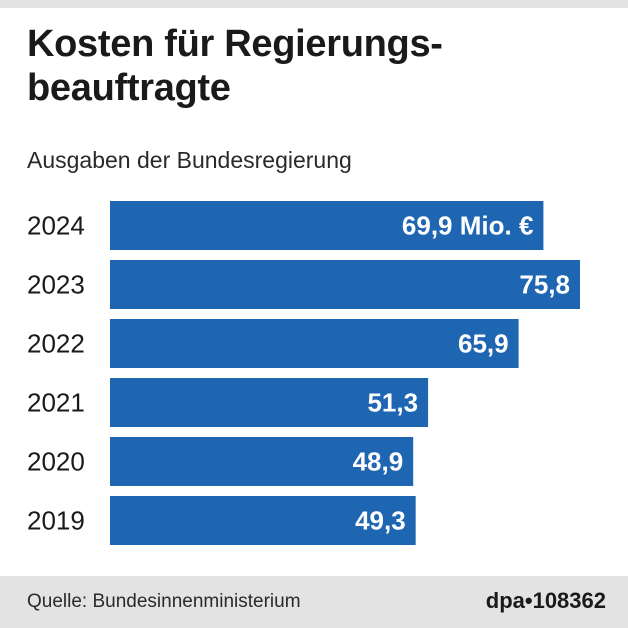 This screenshot has height=628, width=628. I want to click on bar-2023, so click(345, 284).